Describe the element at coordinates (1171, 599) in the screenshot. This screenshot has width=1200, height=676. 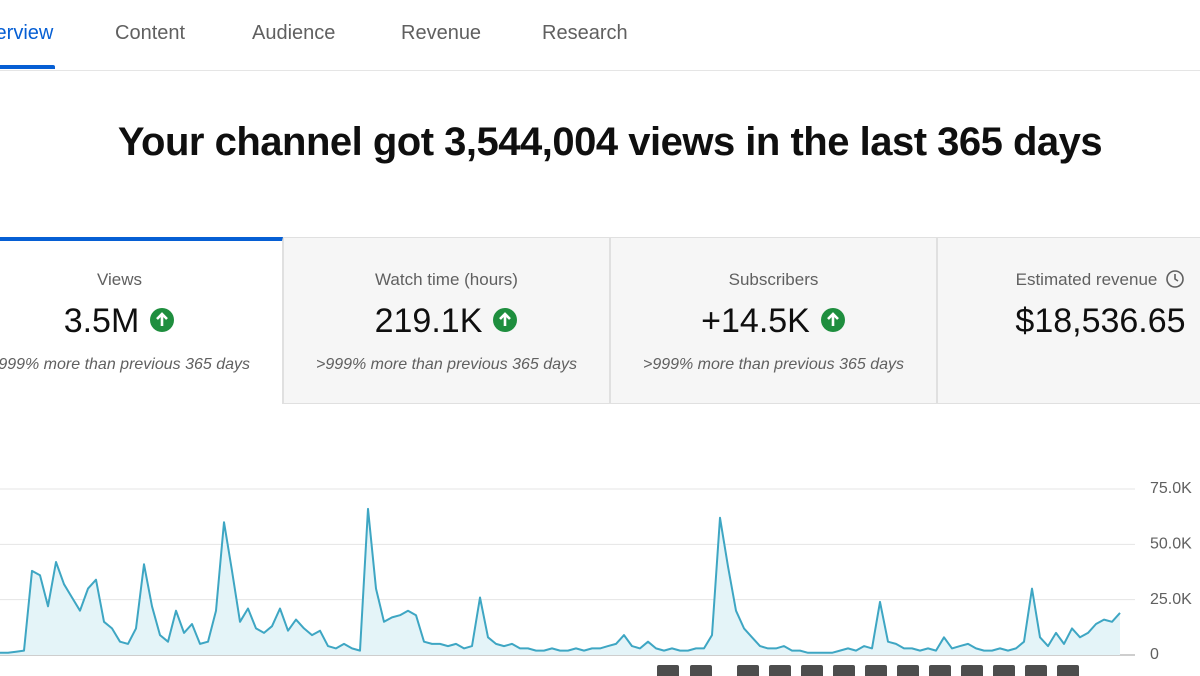
I see `y-tick-label: 25.0K` at that location.